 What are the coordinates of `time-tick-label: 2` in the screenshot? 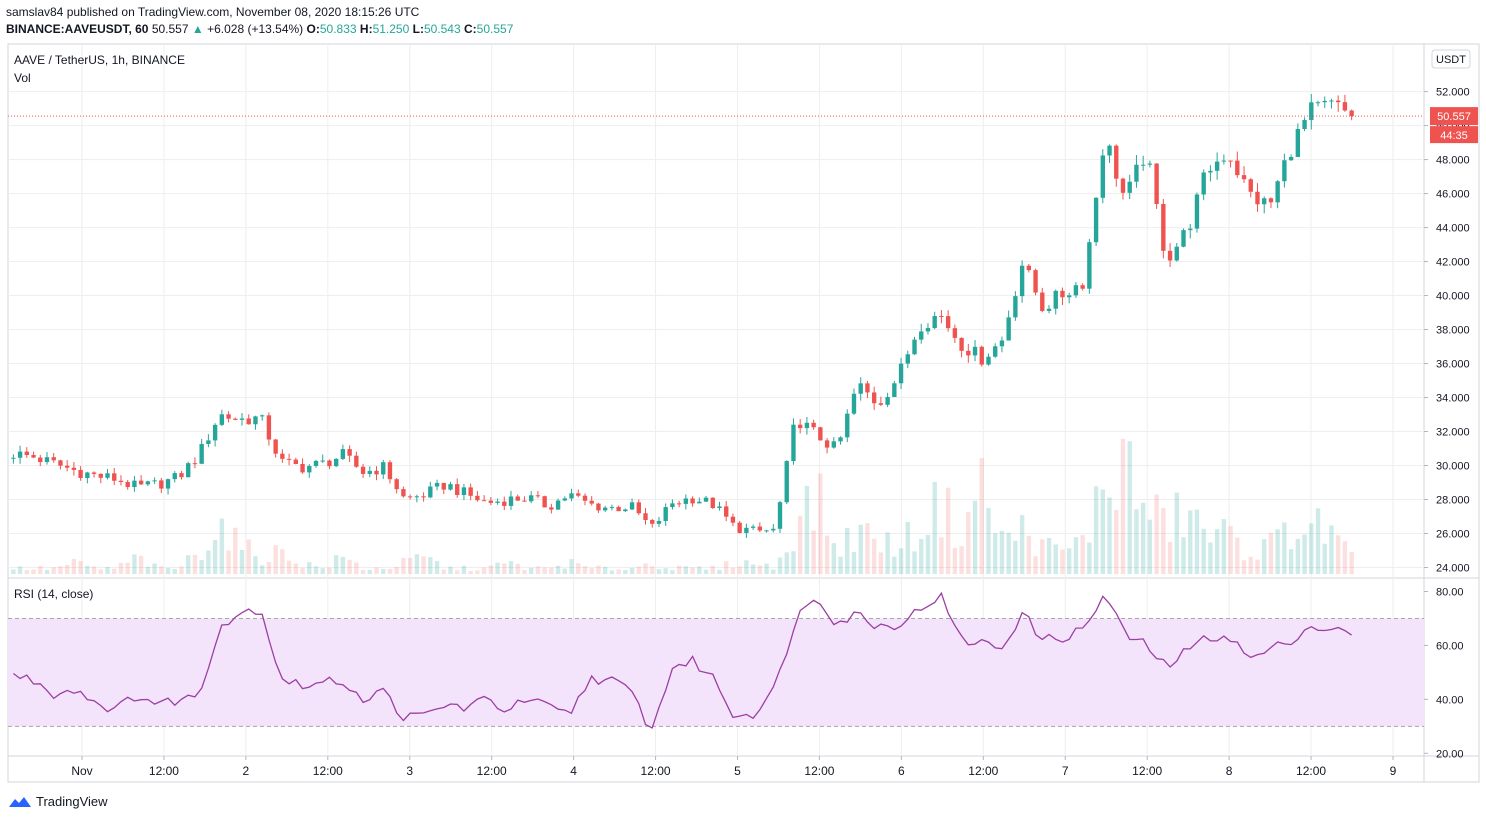 It's located at (246, 771).